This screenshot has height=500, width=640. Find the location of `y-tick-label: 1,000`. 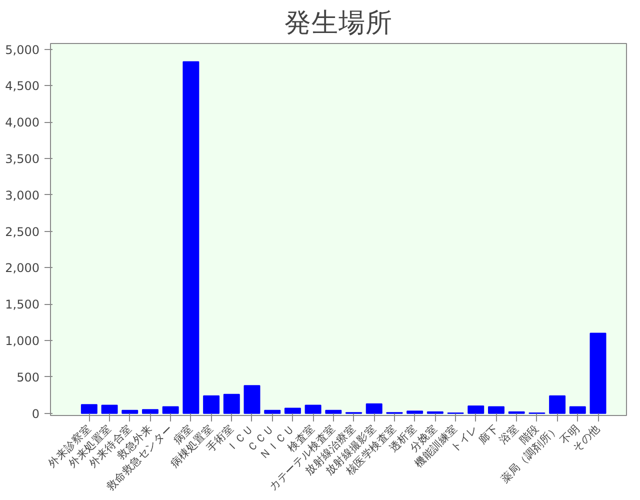

y-tick-label: 1,000 is located at coordinates (22, 341).